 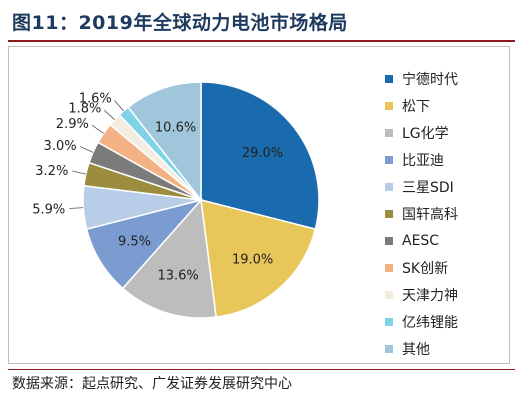 I want to click on legend-item: LG化学, so click(x=444, y=132).